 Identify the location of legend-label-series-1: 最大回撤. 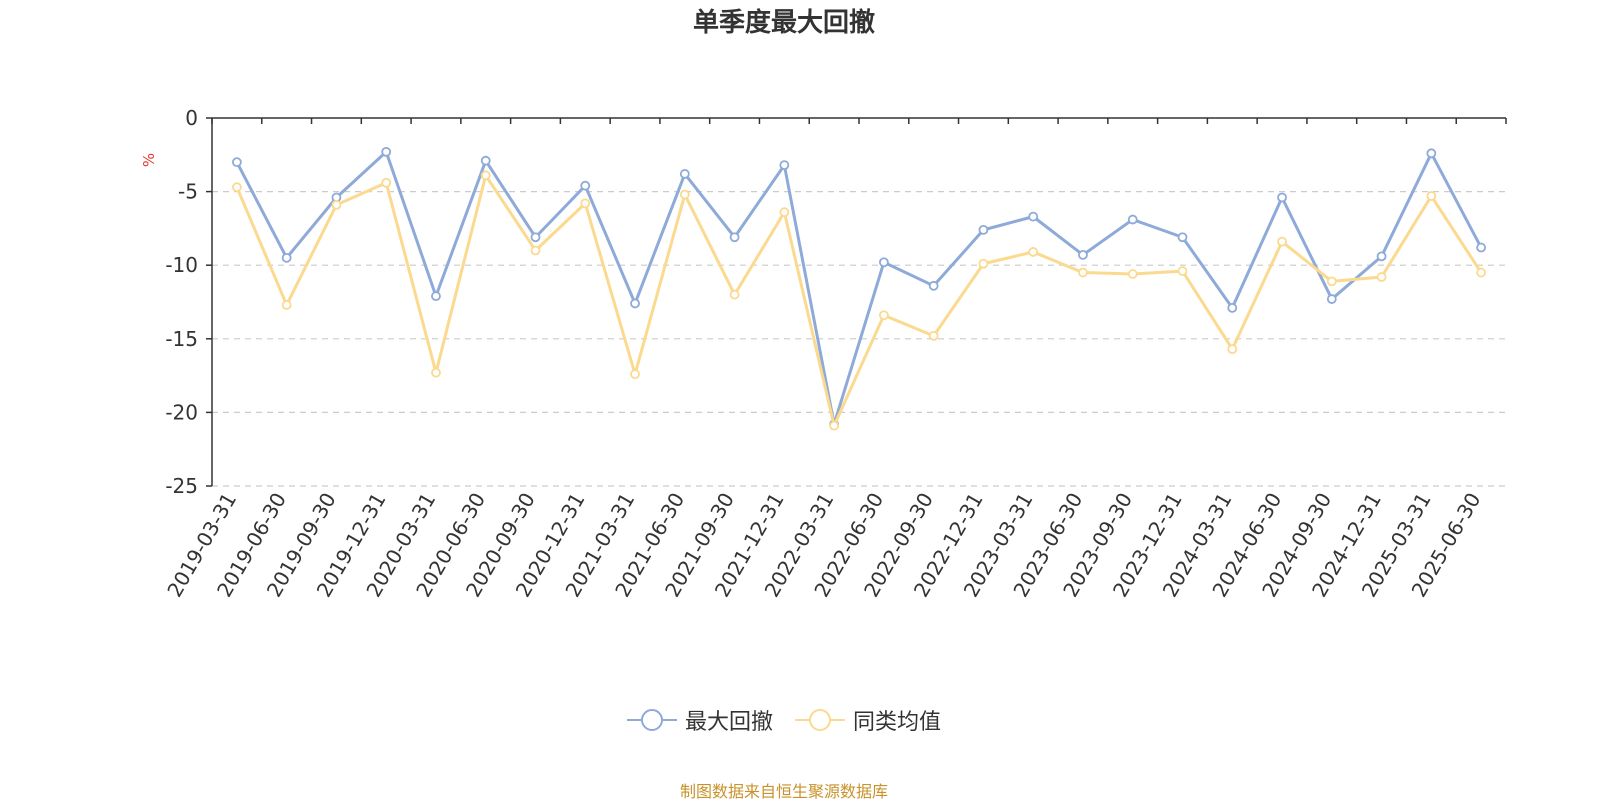
(728, 722).